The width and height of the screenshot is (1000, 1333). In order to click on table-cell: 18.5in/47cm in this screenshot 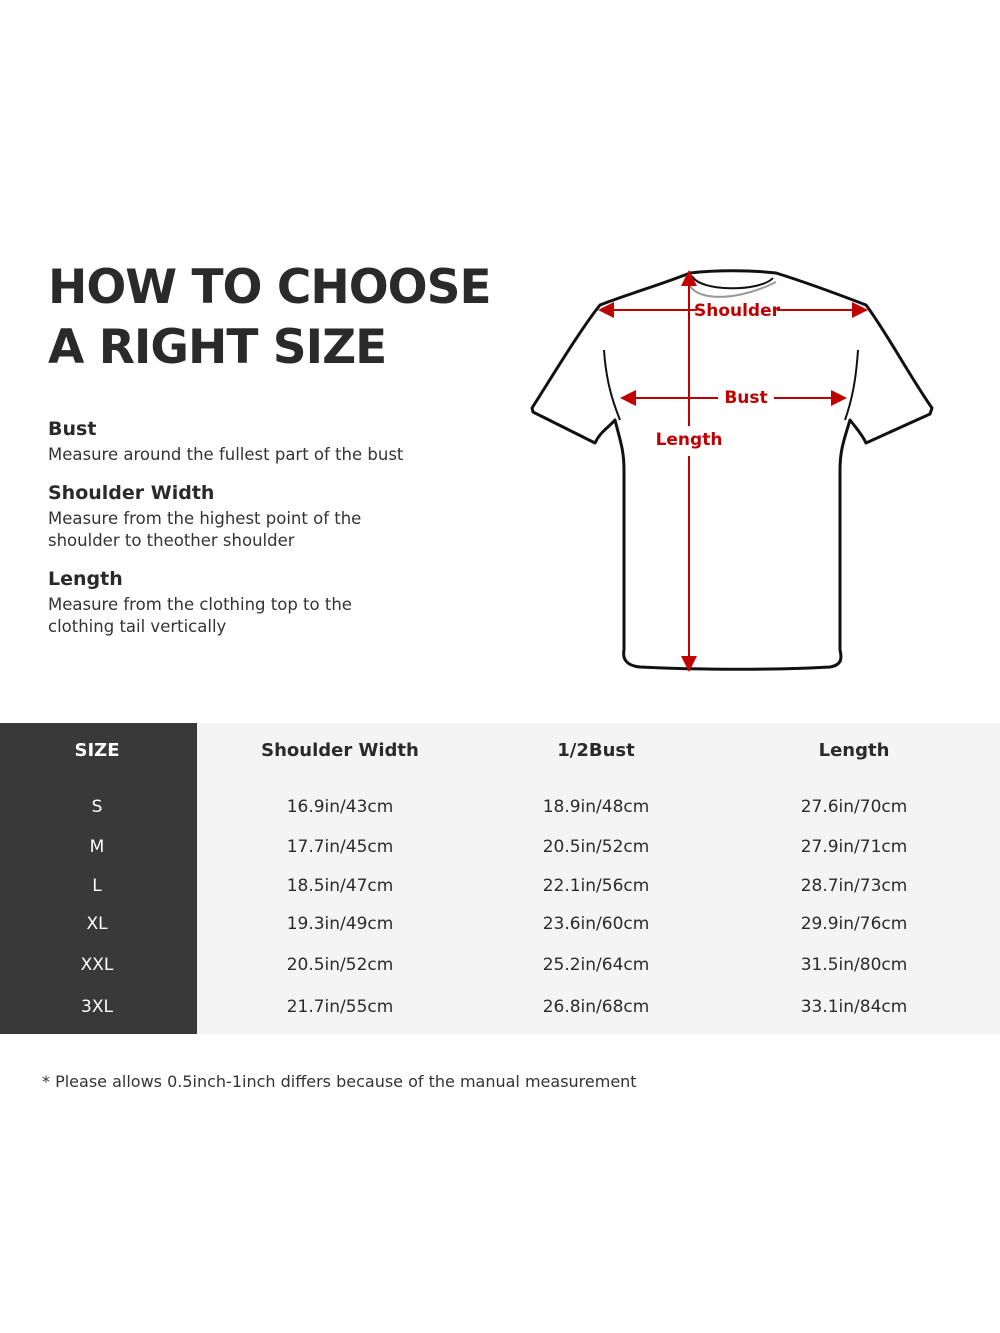, I will do `click(340, 886)`.